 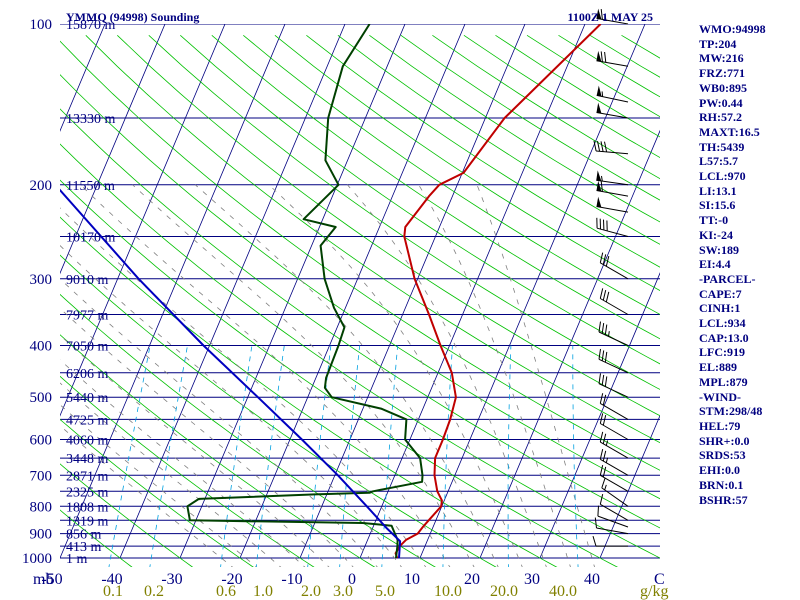 What do you see at coordinates (718, 43) in the screenshot?
I see `index-item: TP:204` at bounding box center [718, 43].